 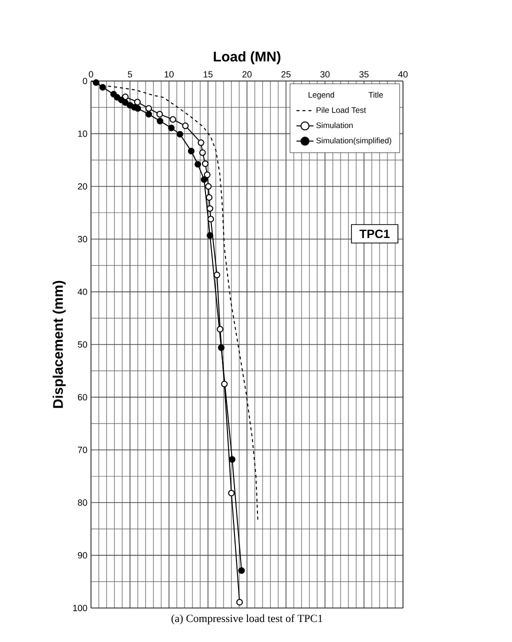 What do you see at coordinates (208, 74) in the screenshot?
I see `x-tick-label: 15` at bounding box center [208, 74].